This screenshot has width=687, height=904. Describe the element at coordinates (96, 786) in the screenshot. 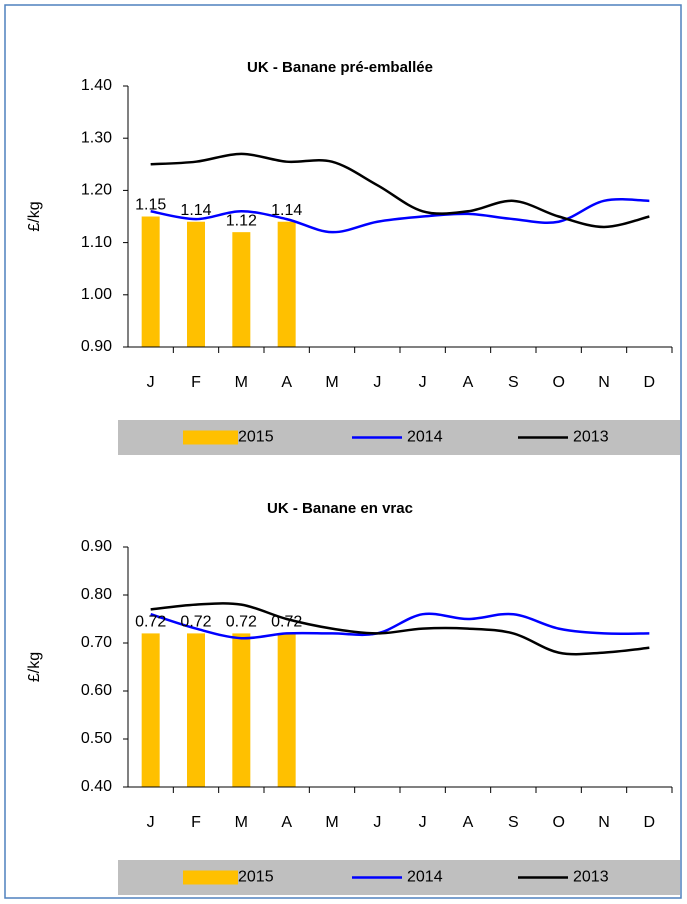

I see `y-tick-label: 0.40` at that location.